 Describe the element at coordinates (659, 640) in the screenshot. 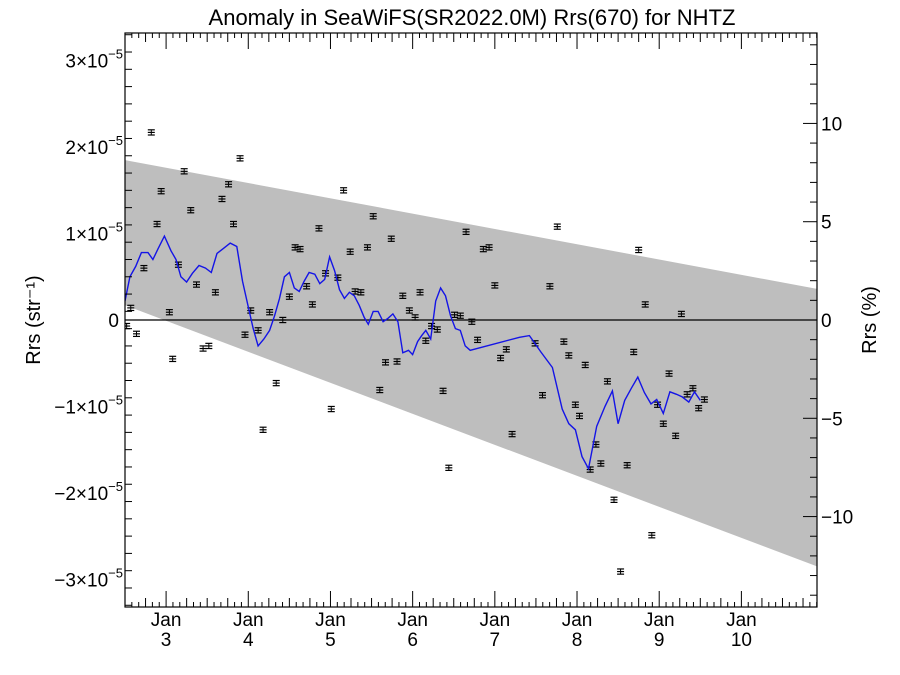

I see `x-tick-label-year: 9` at that location.